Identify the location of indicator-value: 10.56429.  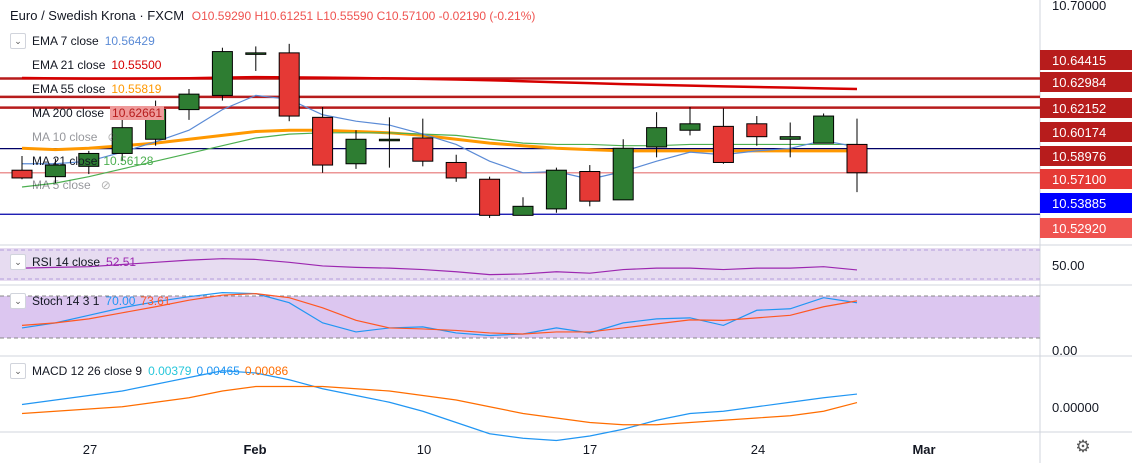
(129, 41).